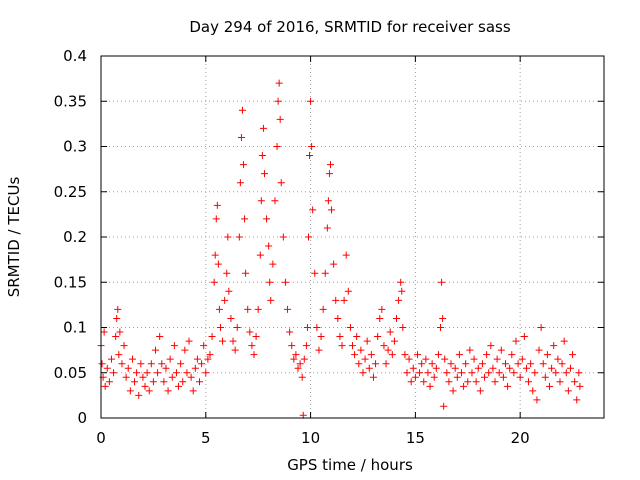 This screenshot has height=480, width=640. What do you see at coordinates (75, 147) in the screenshot?
I see `y-tick-label: 0.3` at bounding box center [75, 147].